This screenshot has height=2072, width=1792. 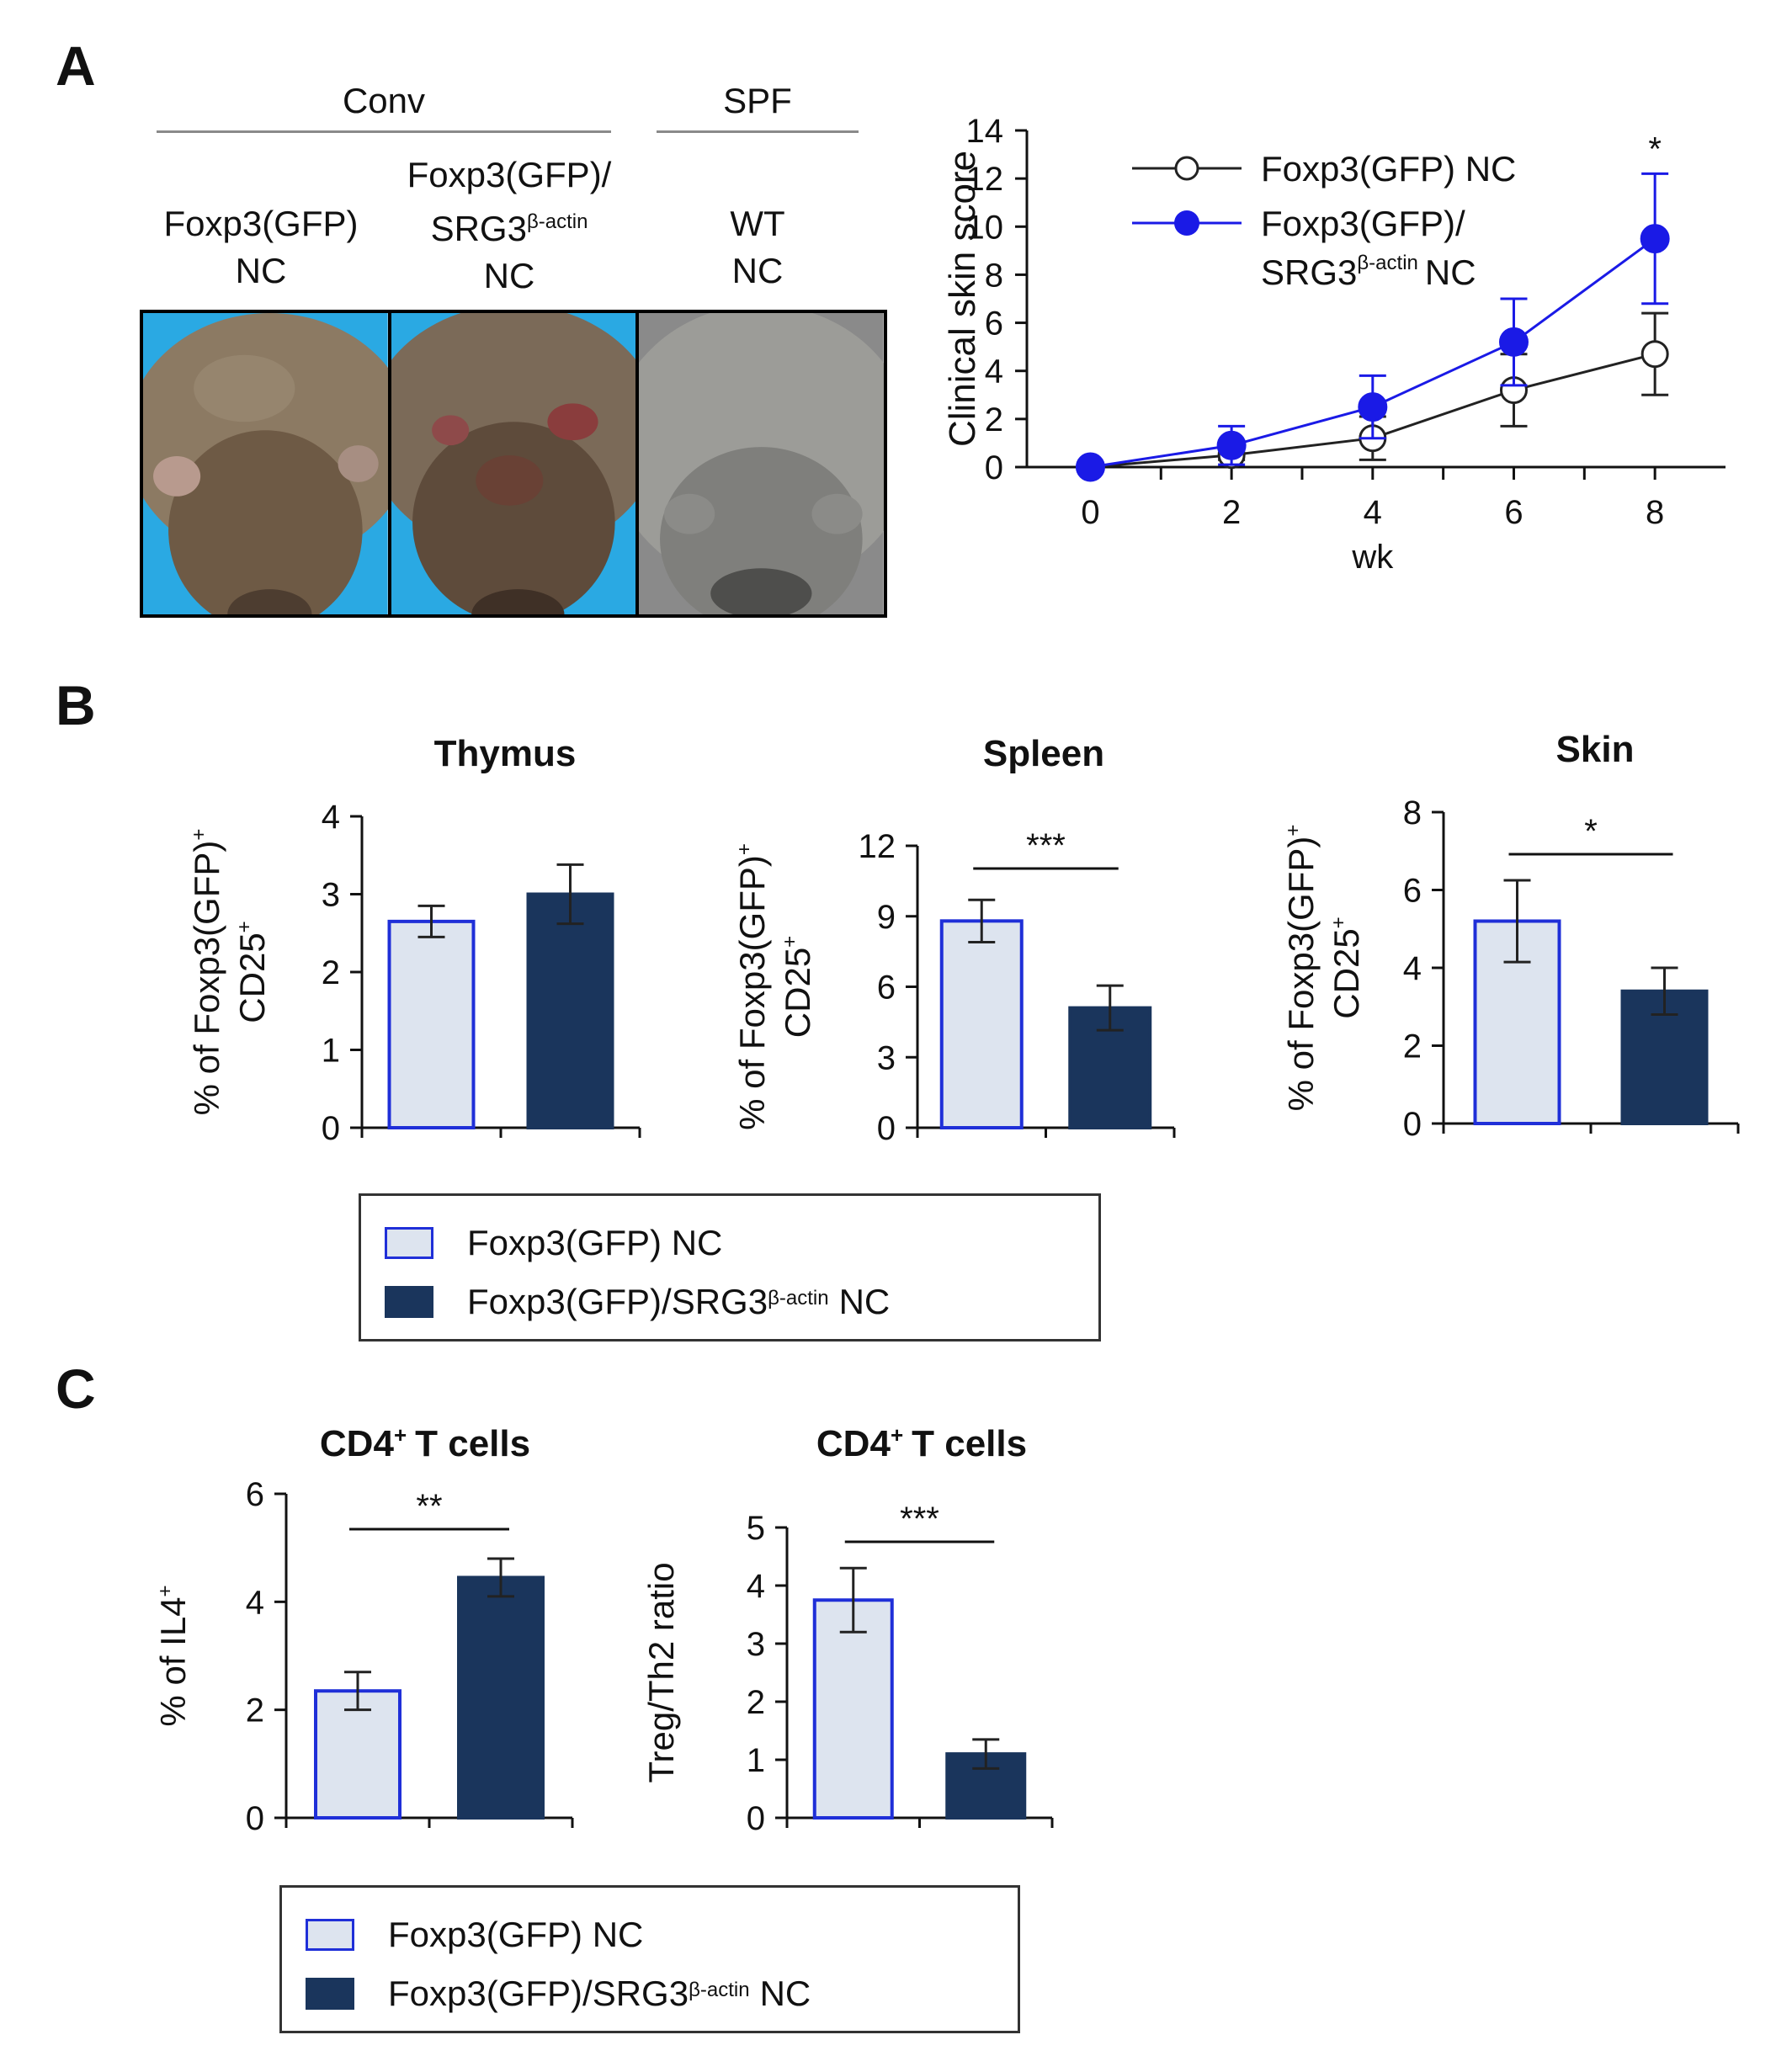 I want to click on y-axis-label-text: Treg/Th2 ratio, so click(x=661, y=1672).